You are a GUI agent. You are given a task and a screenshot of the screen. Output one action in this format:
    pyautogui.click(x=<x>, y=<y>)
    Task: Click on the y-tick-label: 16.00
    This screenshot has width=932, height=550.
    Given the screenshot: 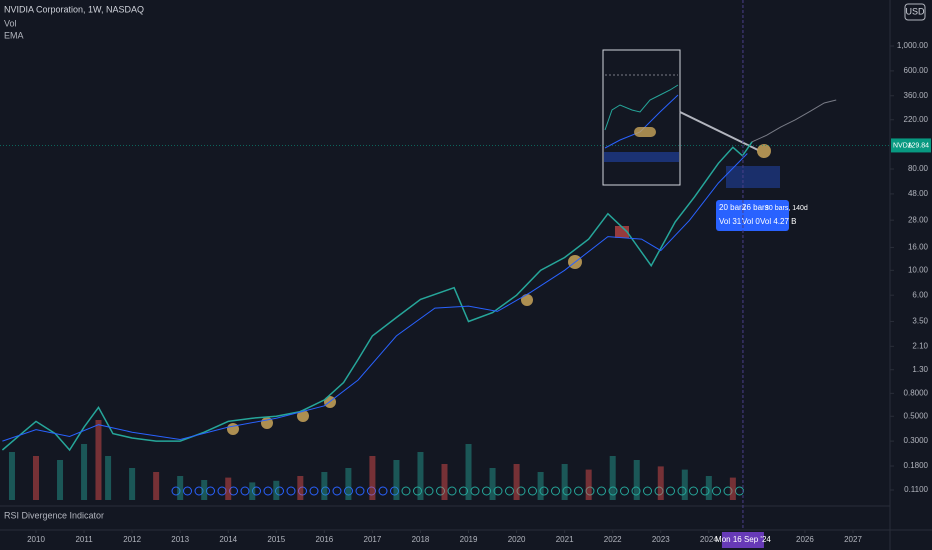 What is the action you would take?
    pyautogui.click(x=918, y=247)
    